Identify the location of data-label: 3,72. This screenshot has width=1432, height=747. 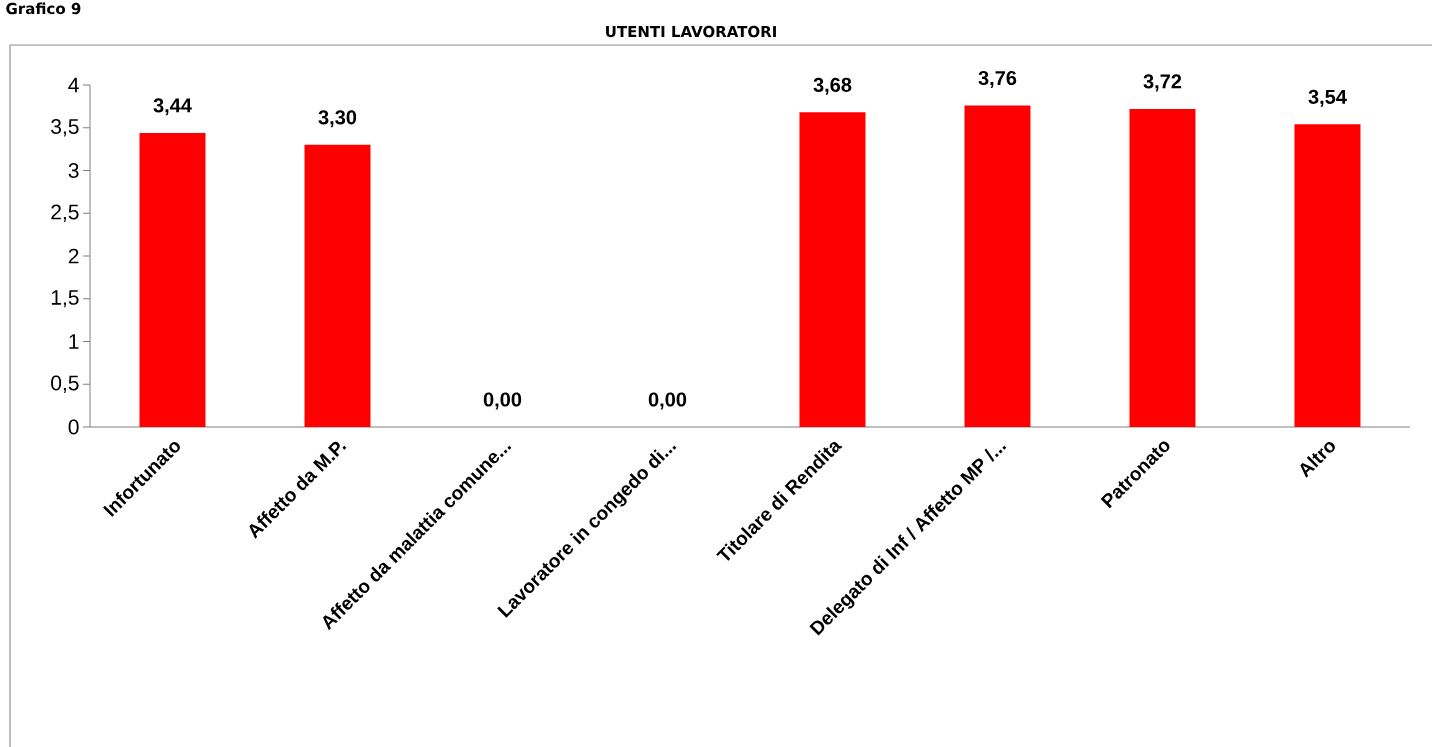
(1162, 83).